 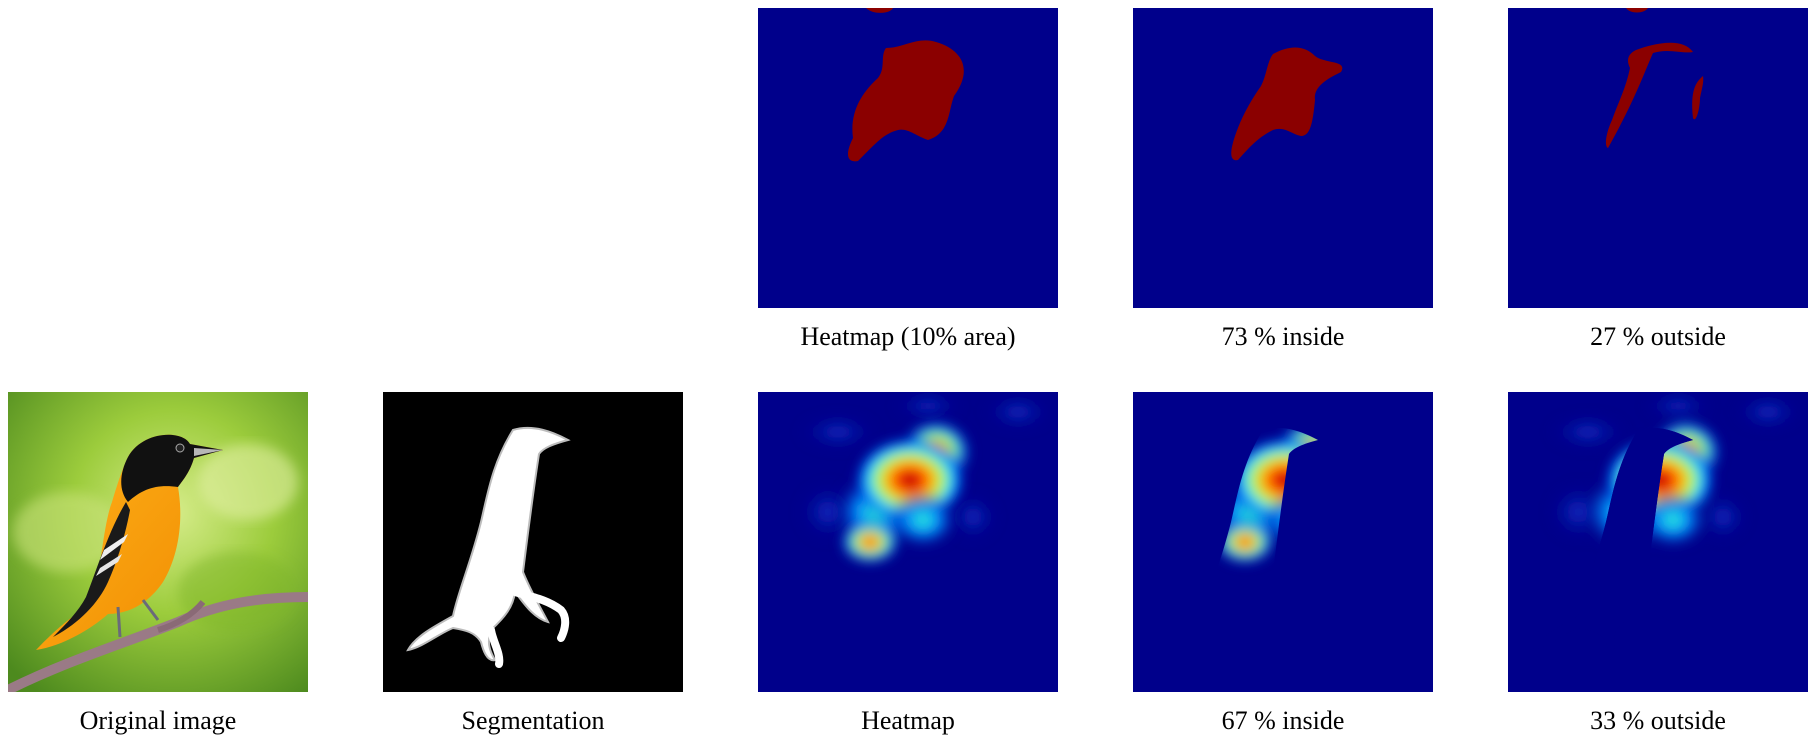 I want to click on inside-67-panel, so click(x=1283, y=542).